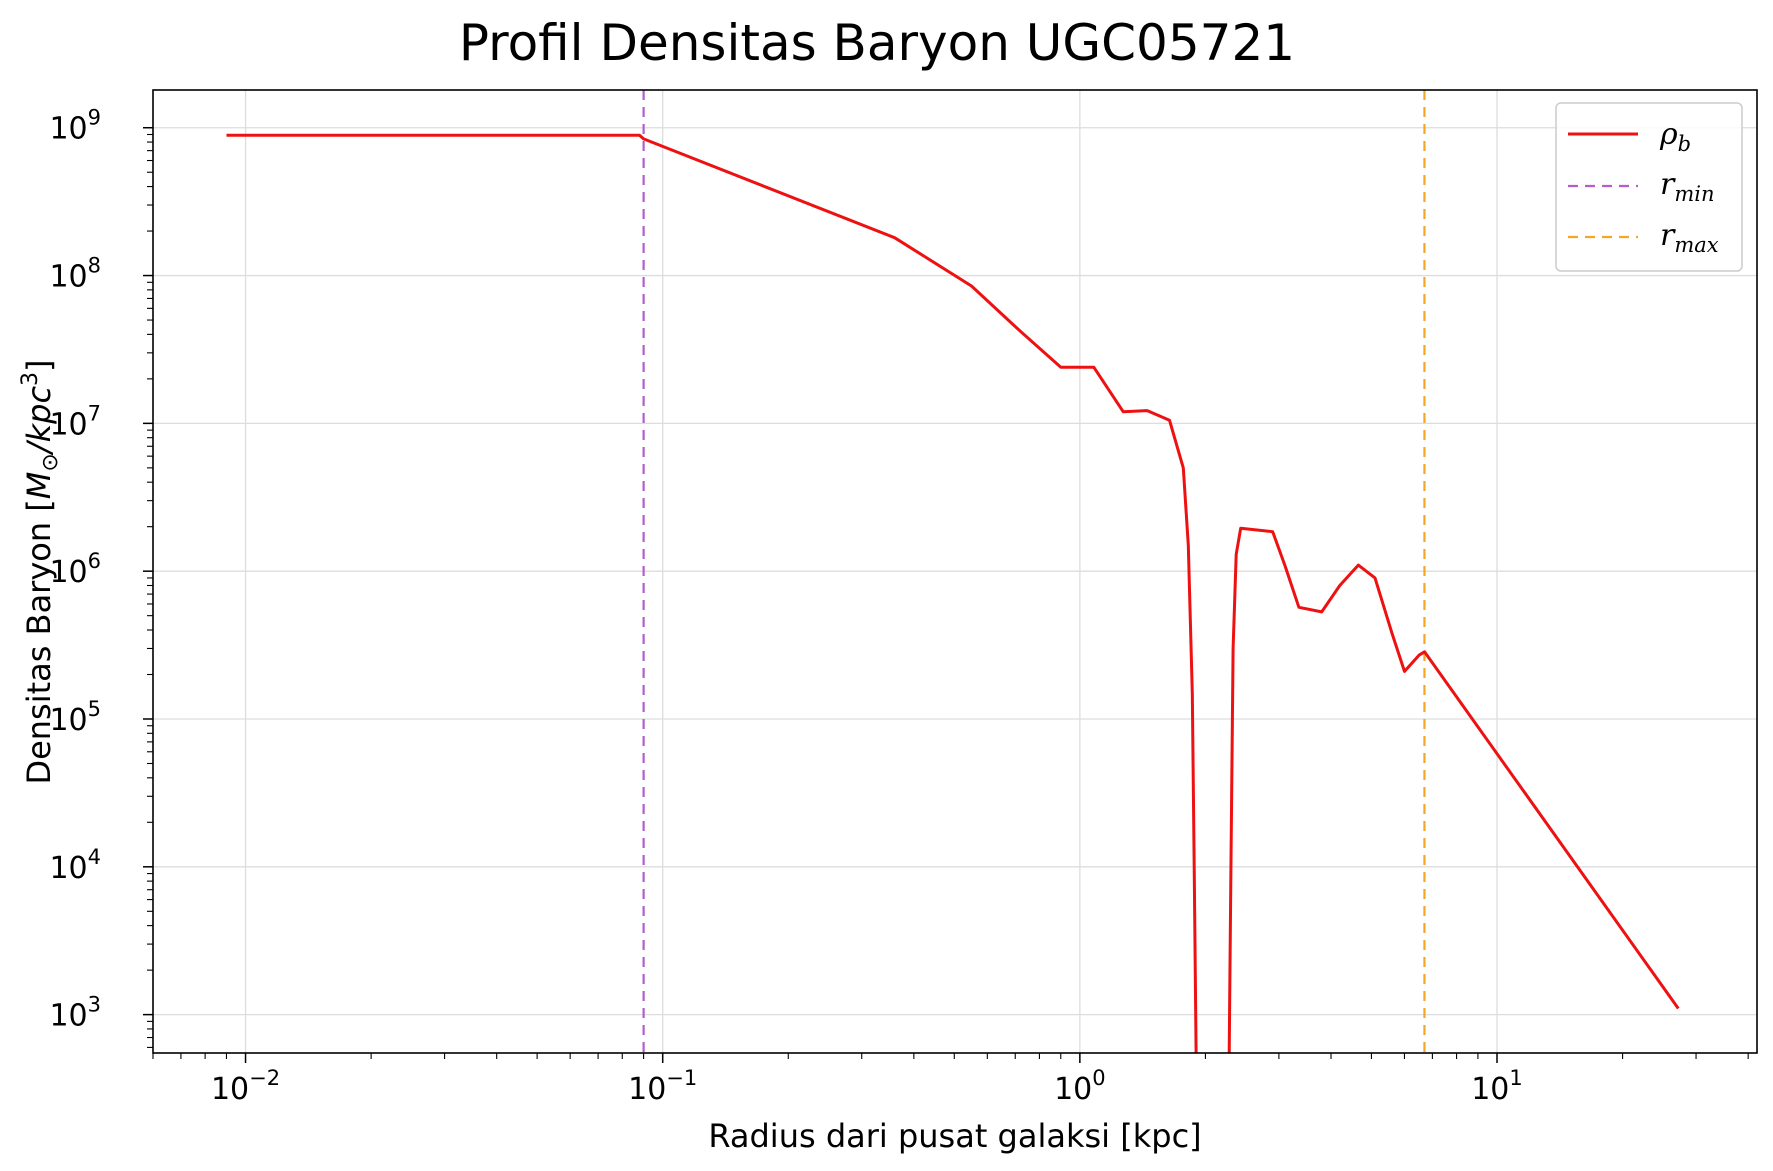  I want to click on x-tick-label: 10⁰, so click(1080, 1086).